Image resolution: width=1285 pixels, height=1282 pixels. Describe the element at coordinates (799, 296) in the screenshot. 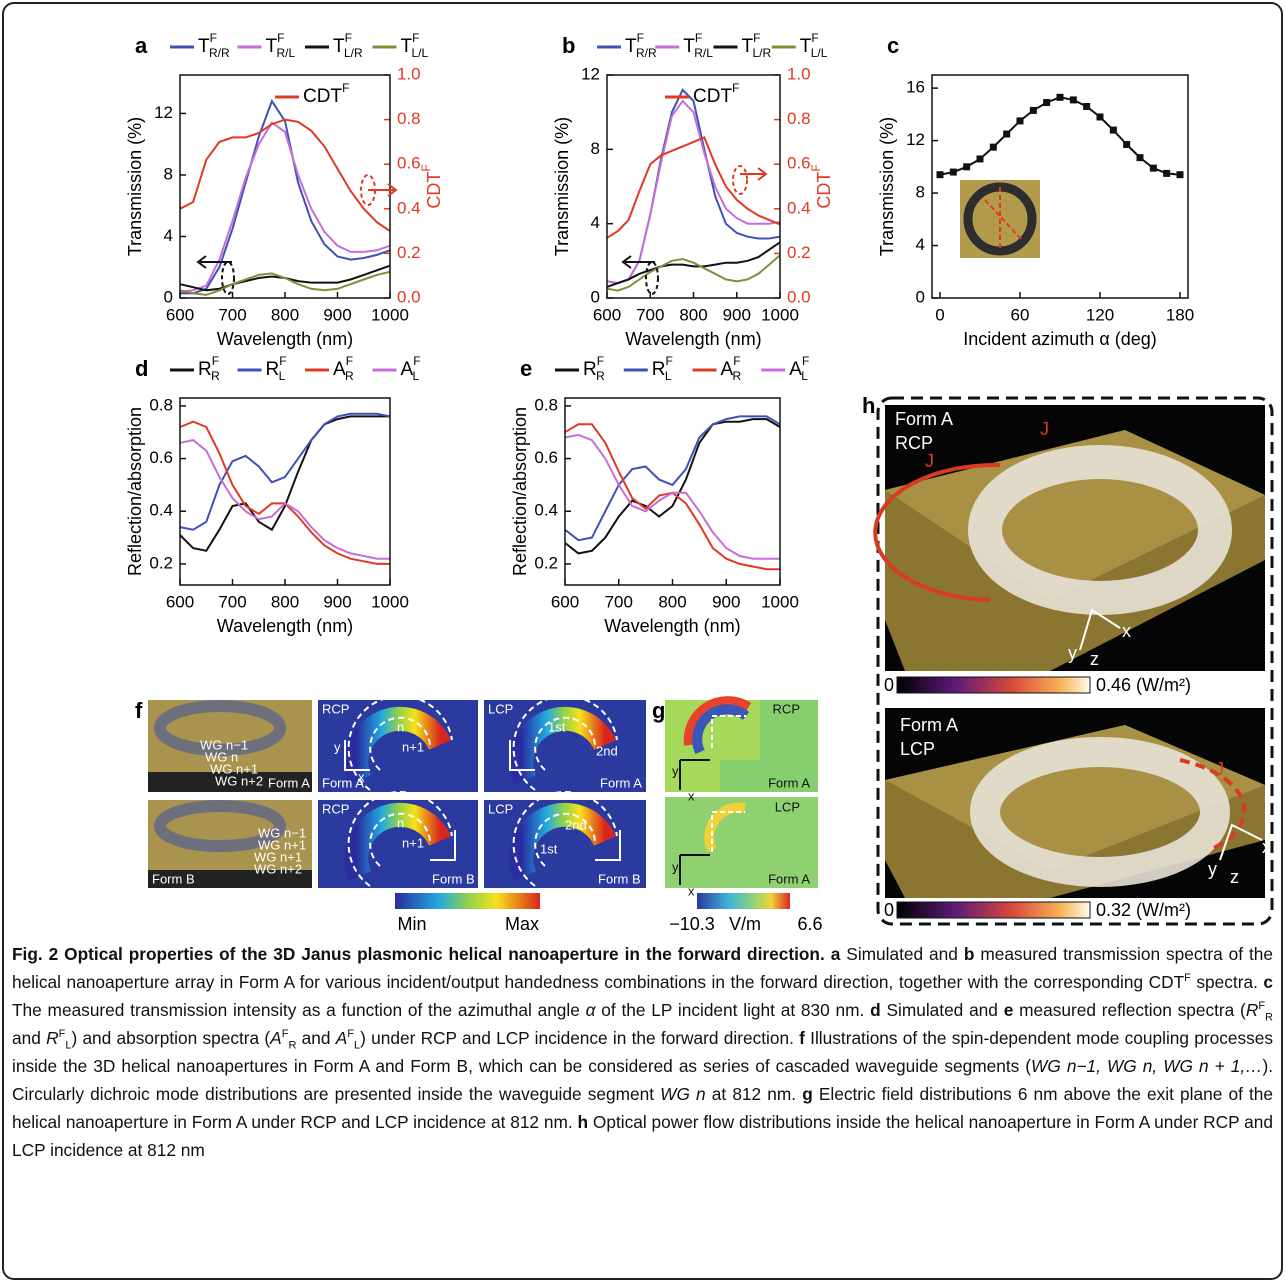

I see `y2-tick-label: 0.0` at that location.